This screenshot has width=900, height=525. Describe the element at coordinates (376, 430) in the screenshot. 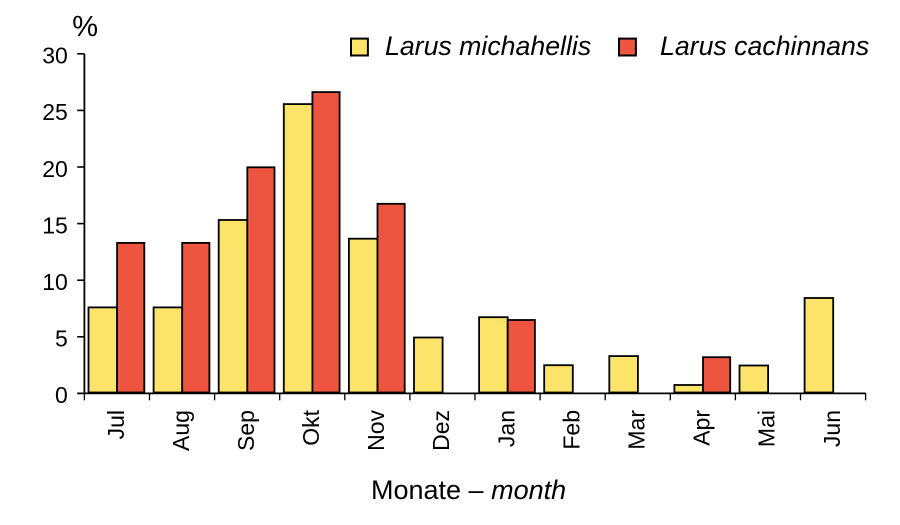

I see `svg-text: Nov` at that location.